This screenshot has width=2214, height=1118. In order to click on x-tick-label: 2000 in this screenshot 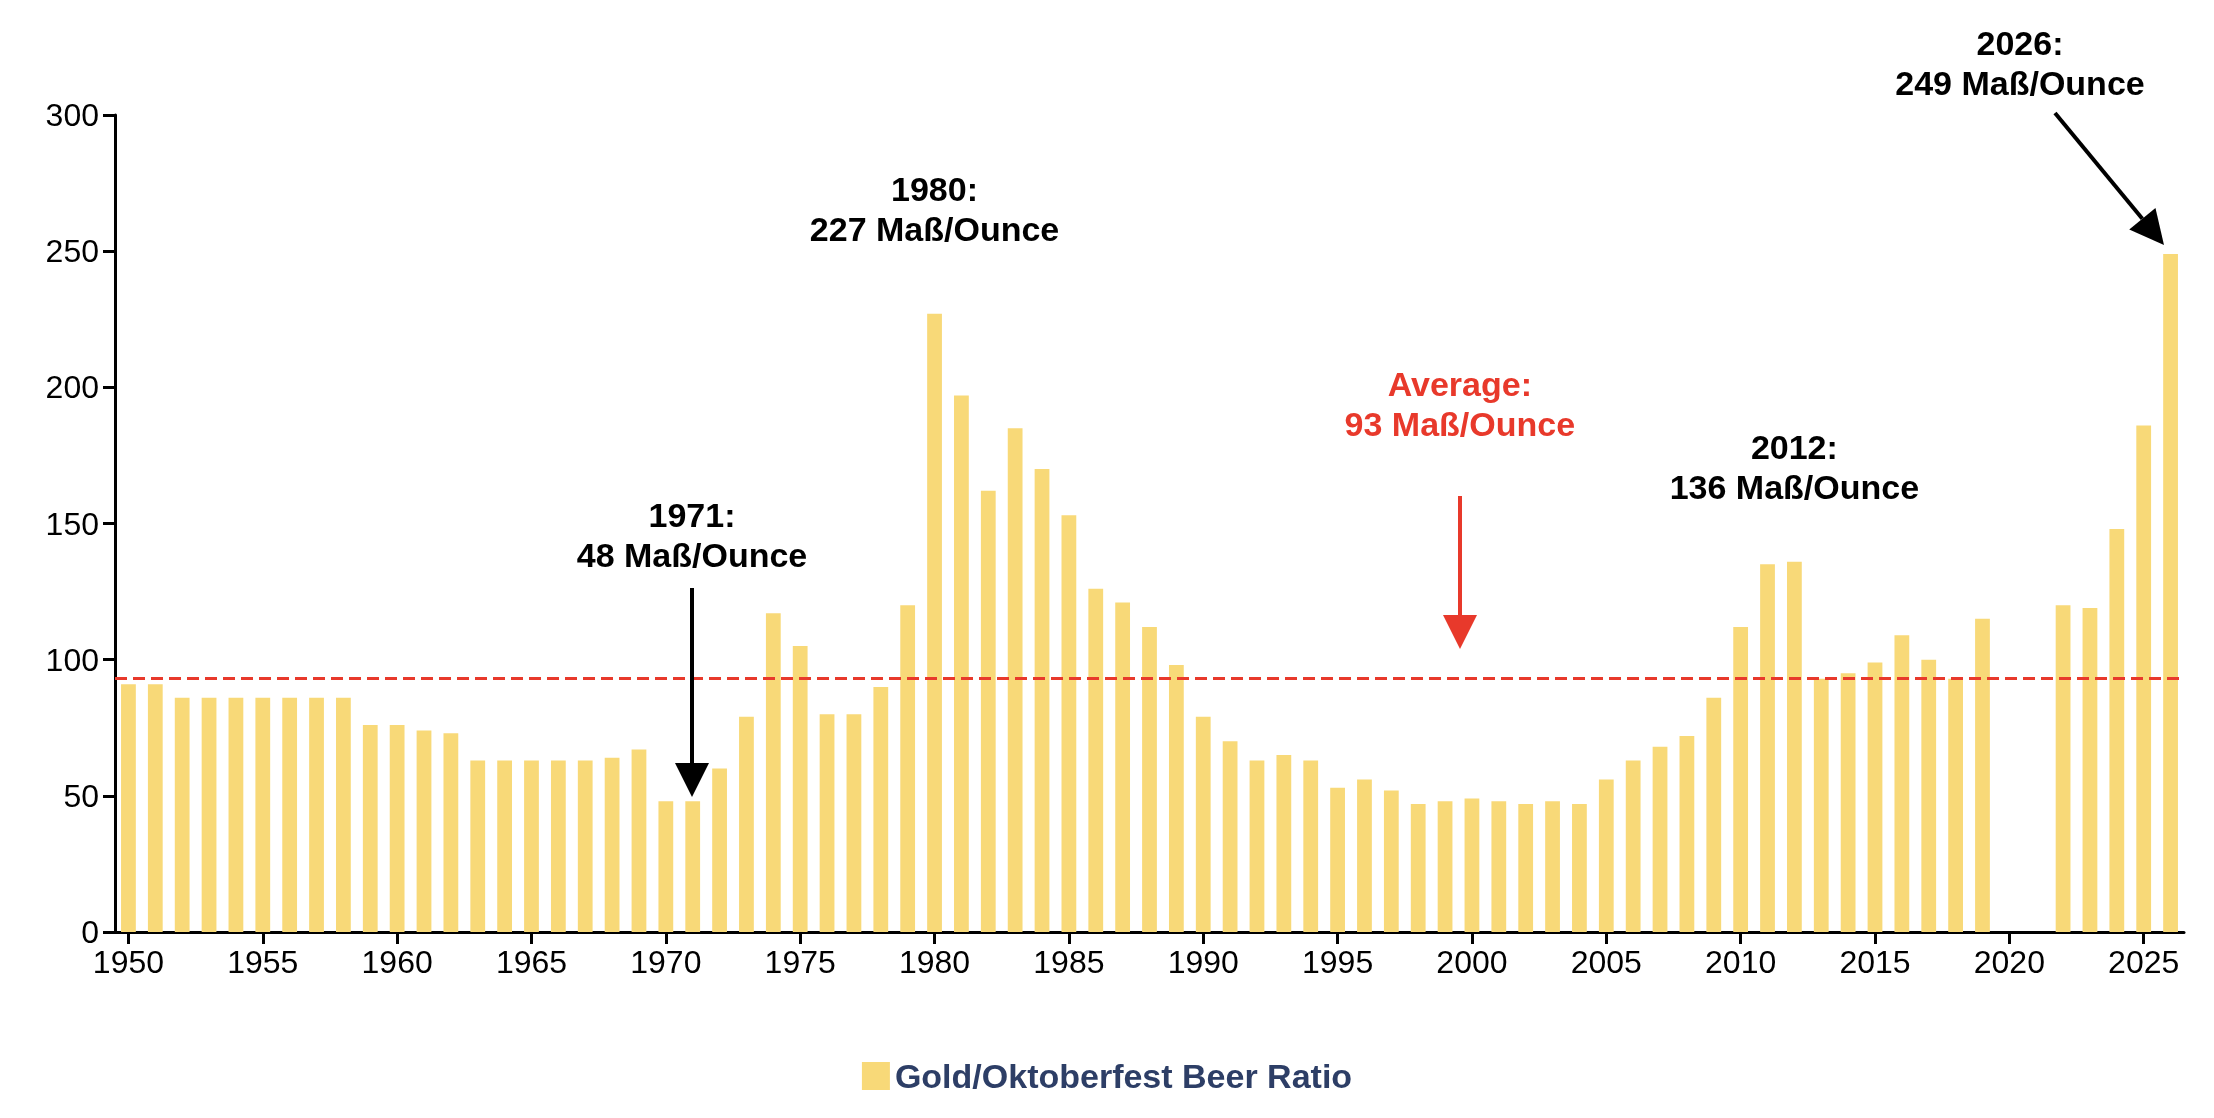, I will do `click(1472, 962)`.